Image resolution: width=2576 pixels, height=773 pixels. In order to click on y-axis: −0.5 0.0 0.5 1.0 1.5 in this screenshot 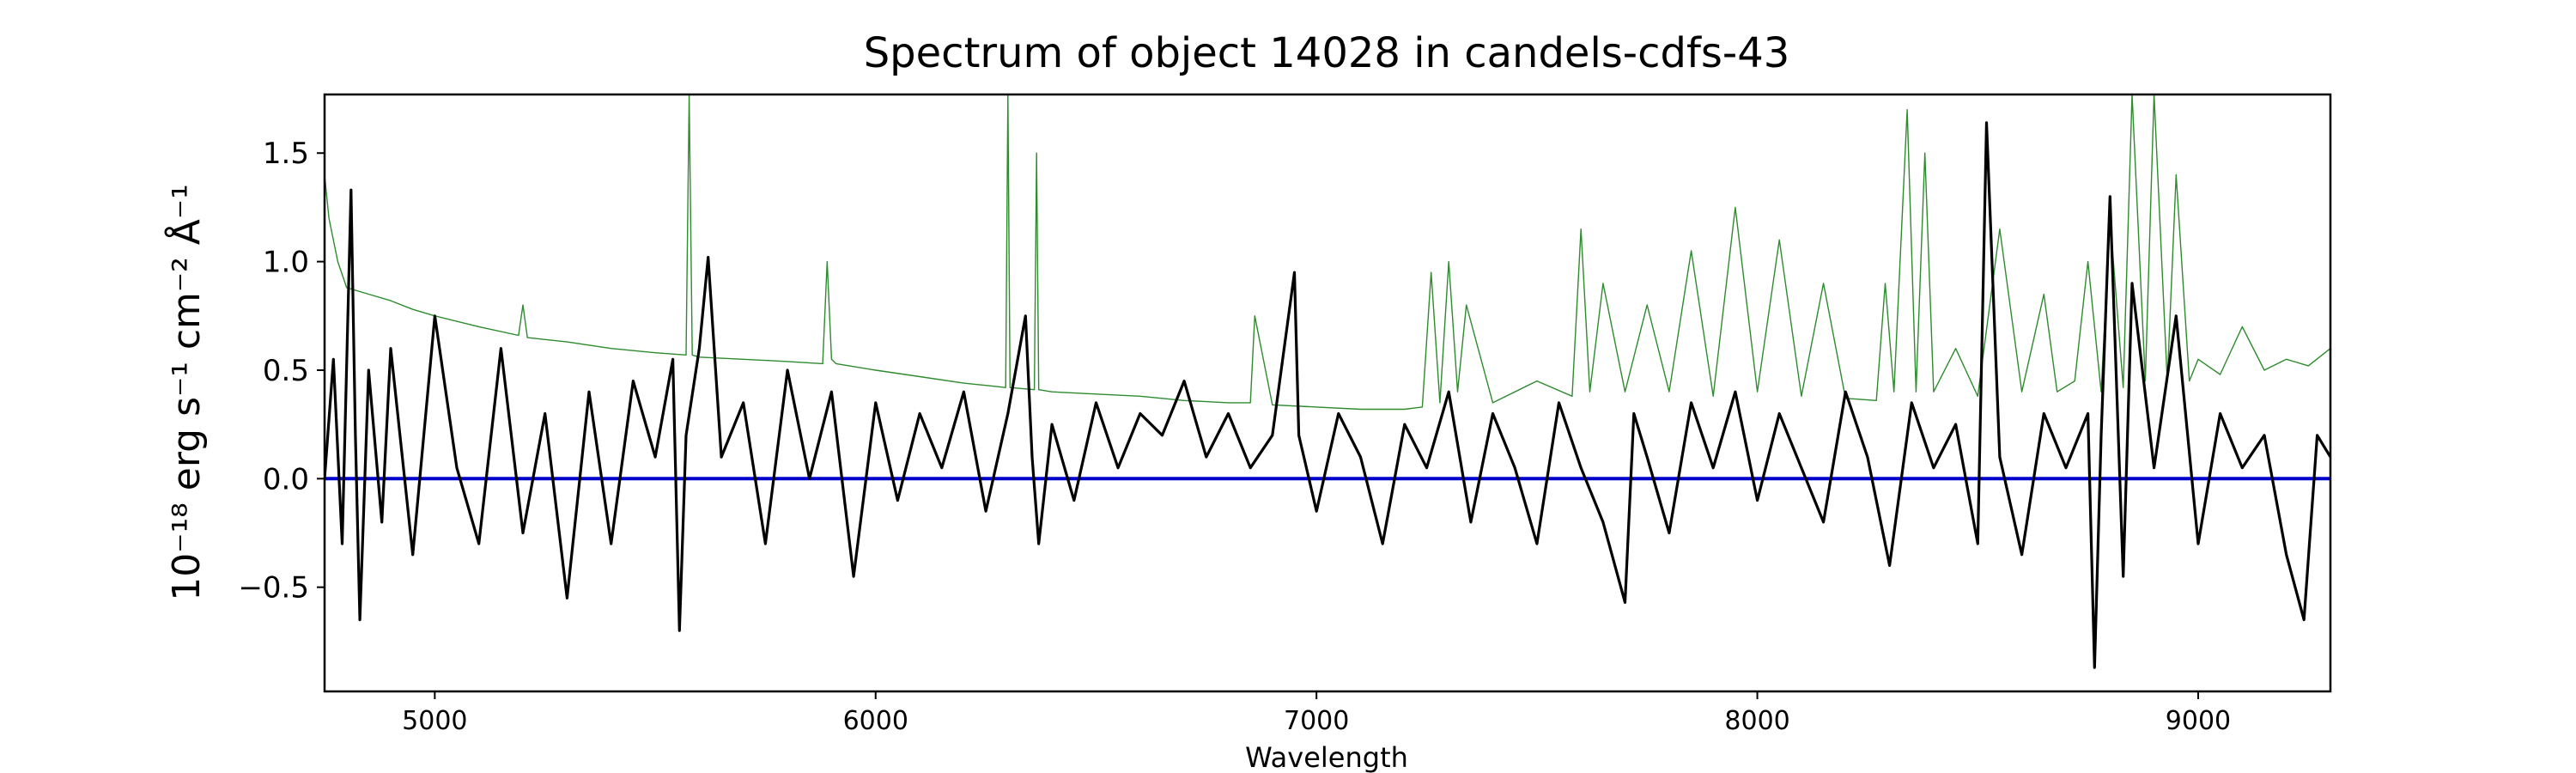, I will do `click(281, 371)`.